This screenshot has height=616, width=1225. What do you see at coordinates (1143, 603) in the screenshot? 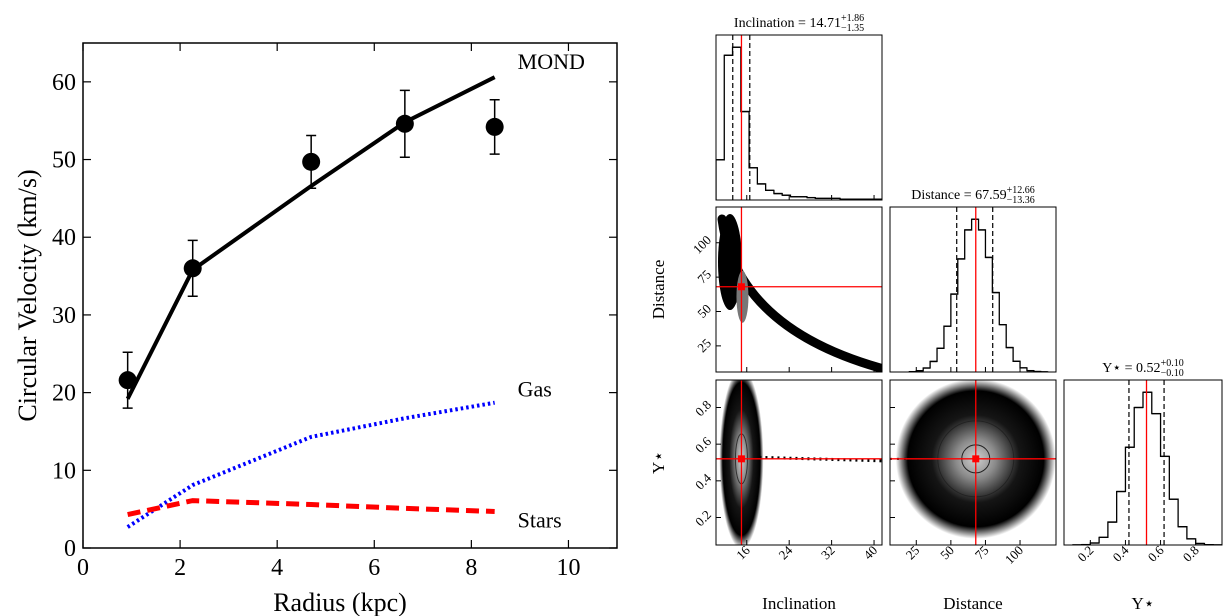
I see `x-axis-label: Y⋆` at bounding box center [1143, 603].